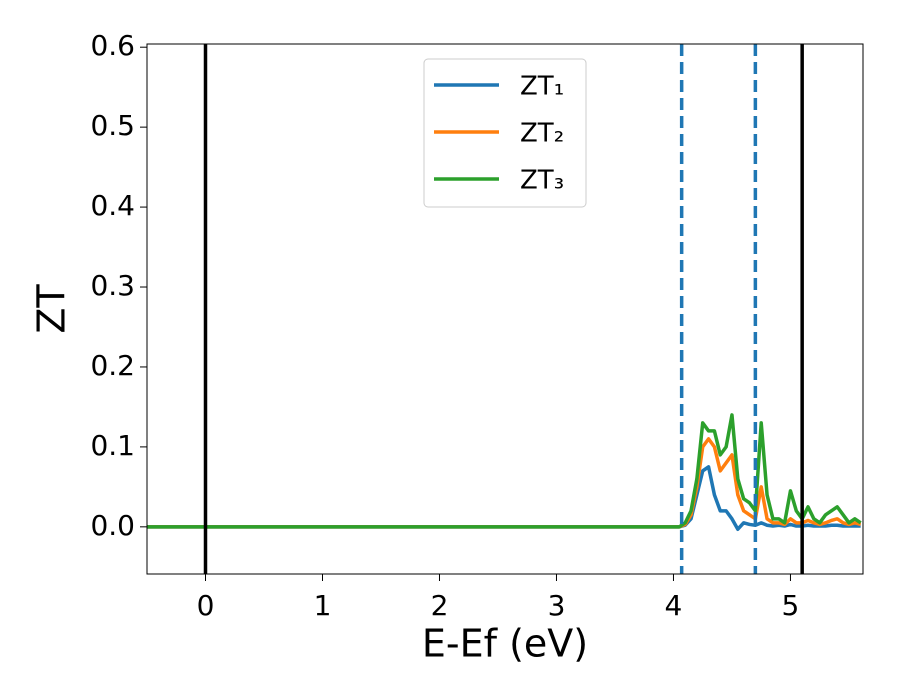  I want to click on y-tick-label: 0.2, so click(112, 365).